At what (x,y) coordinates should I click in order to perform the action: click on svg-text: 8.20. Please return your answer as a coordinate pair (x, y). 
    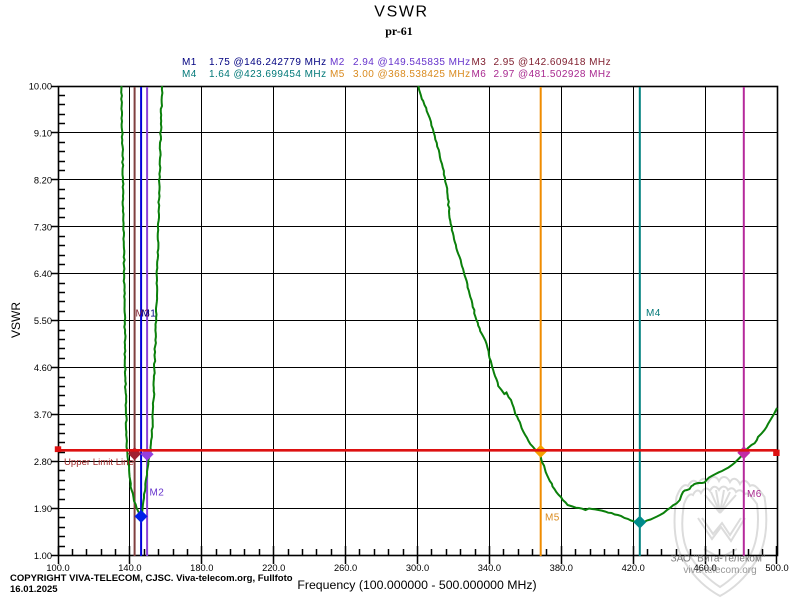
    Looking at the image, I should click on (43, 180).